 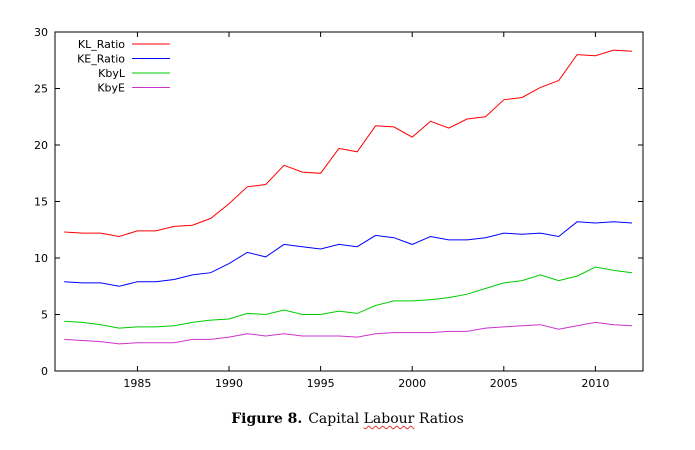 I want to click on x-tick-label: 2005, so click(x=504, y=383).